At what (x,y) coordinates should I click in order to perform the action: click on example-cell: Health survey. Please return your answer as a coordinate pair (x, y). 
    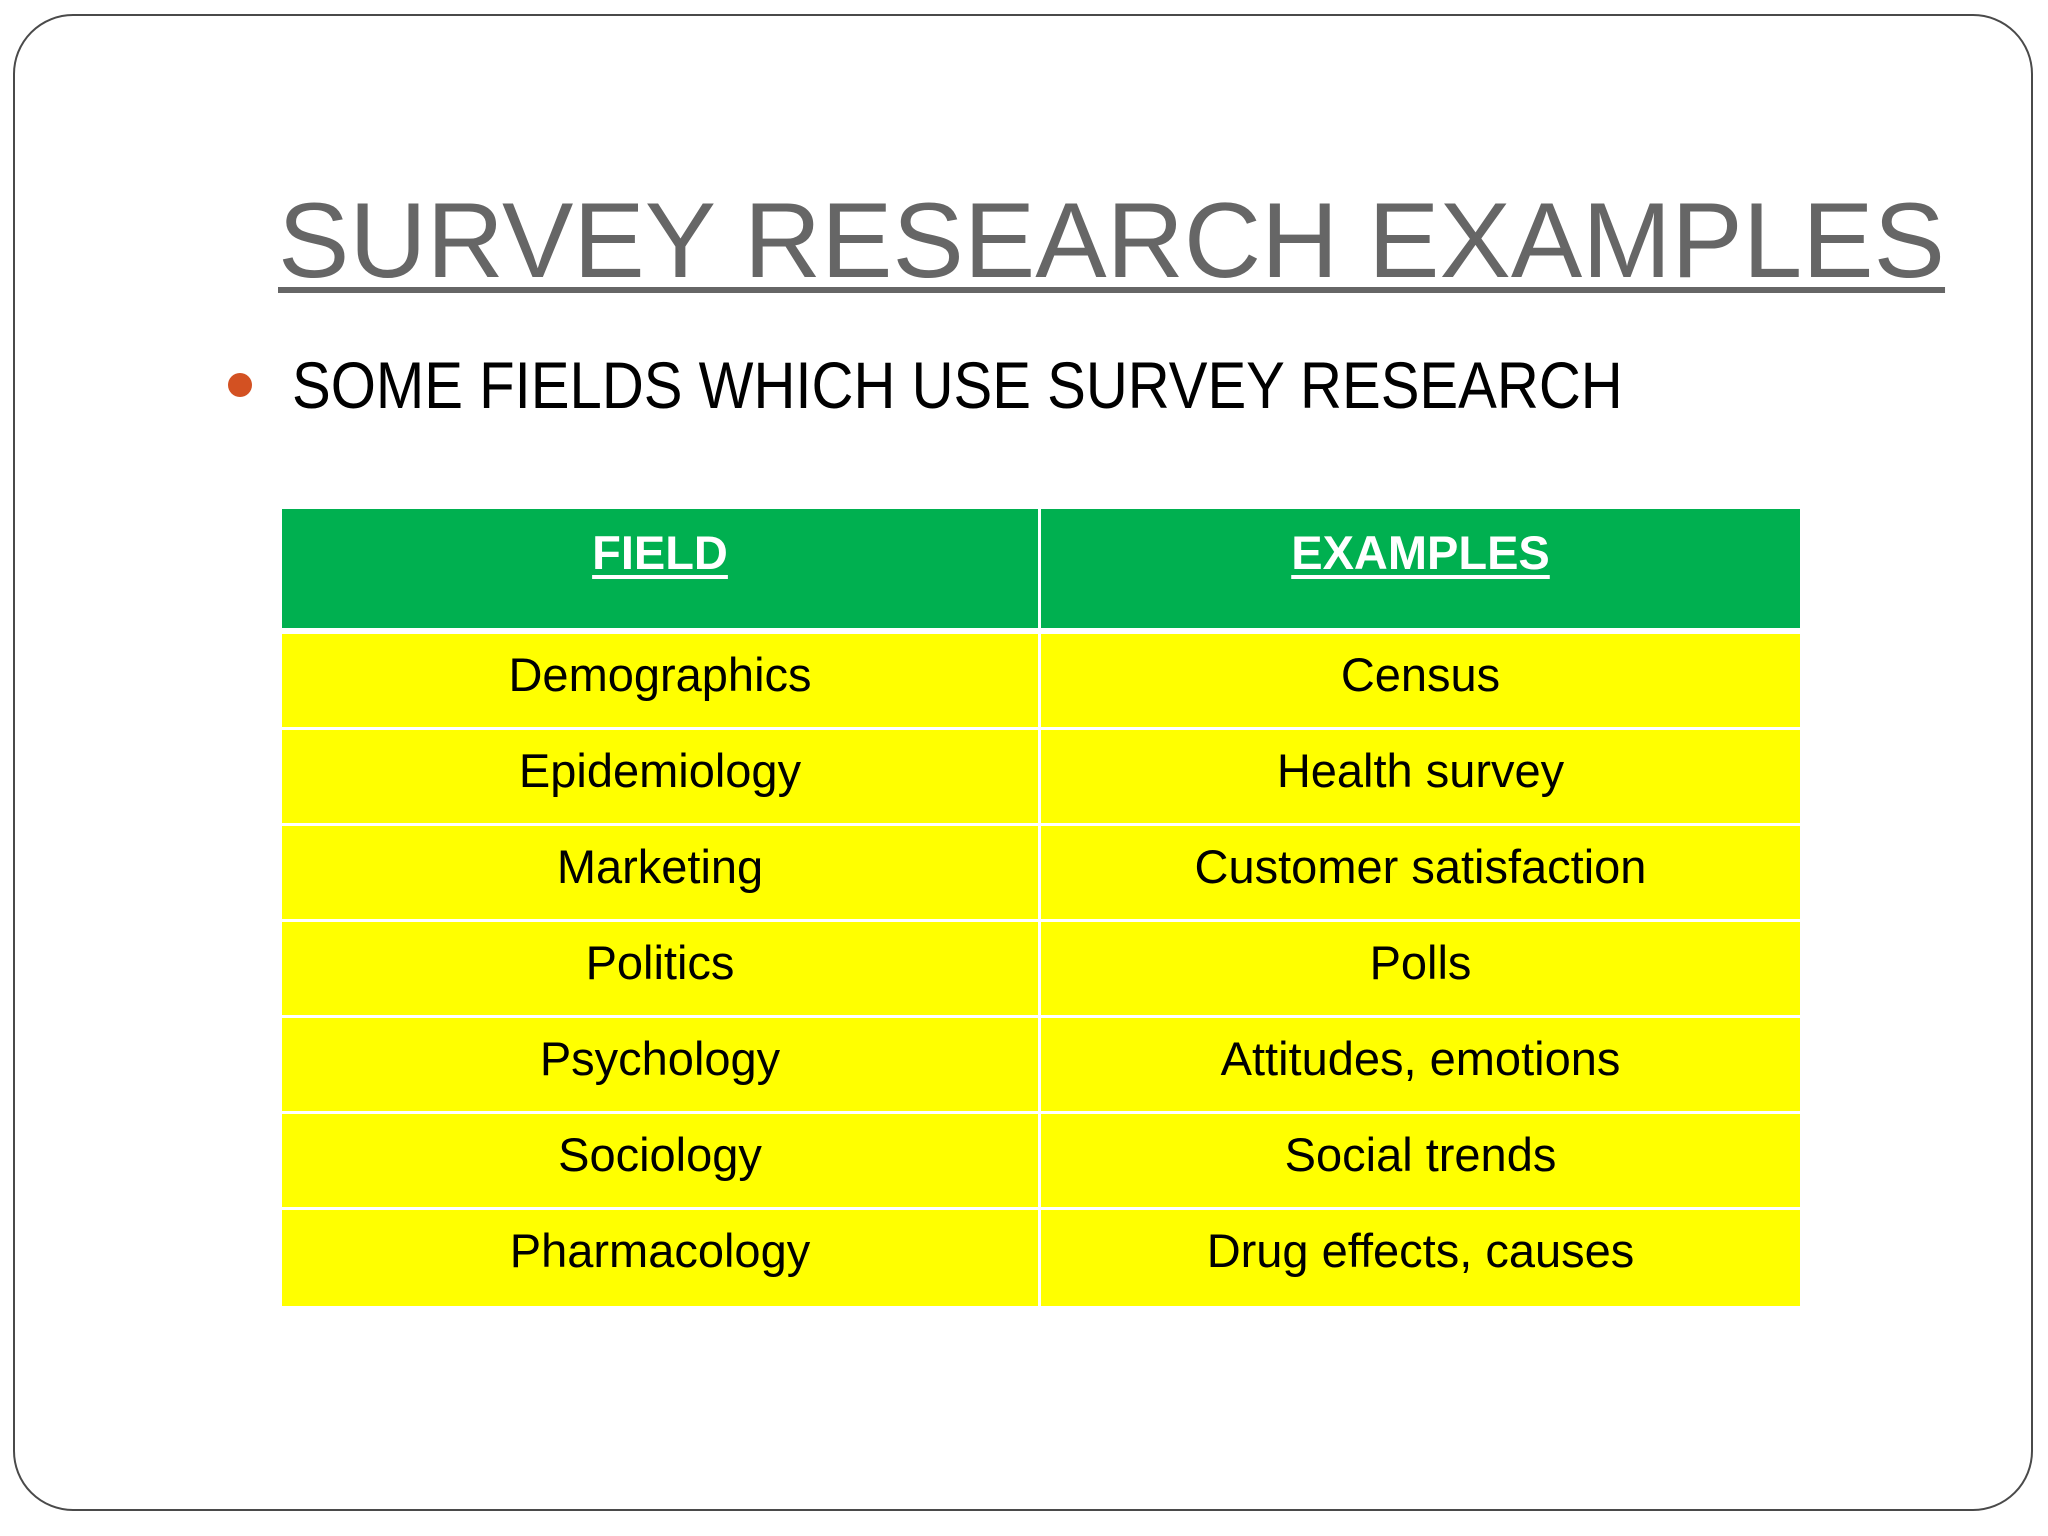
    Looking at the image, I should click on (1420, 778).